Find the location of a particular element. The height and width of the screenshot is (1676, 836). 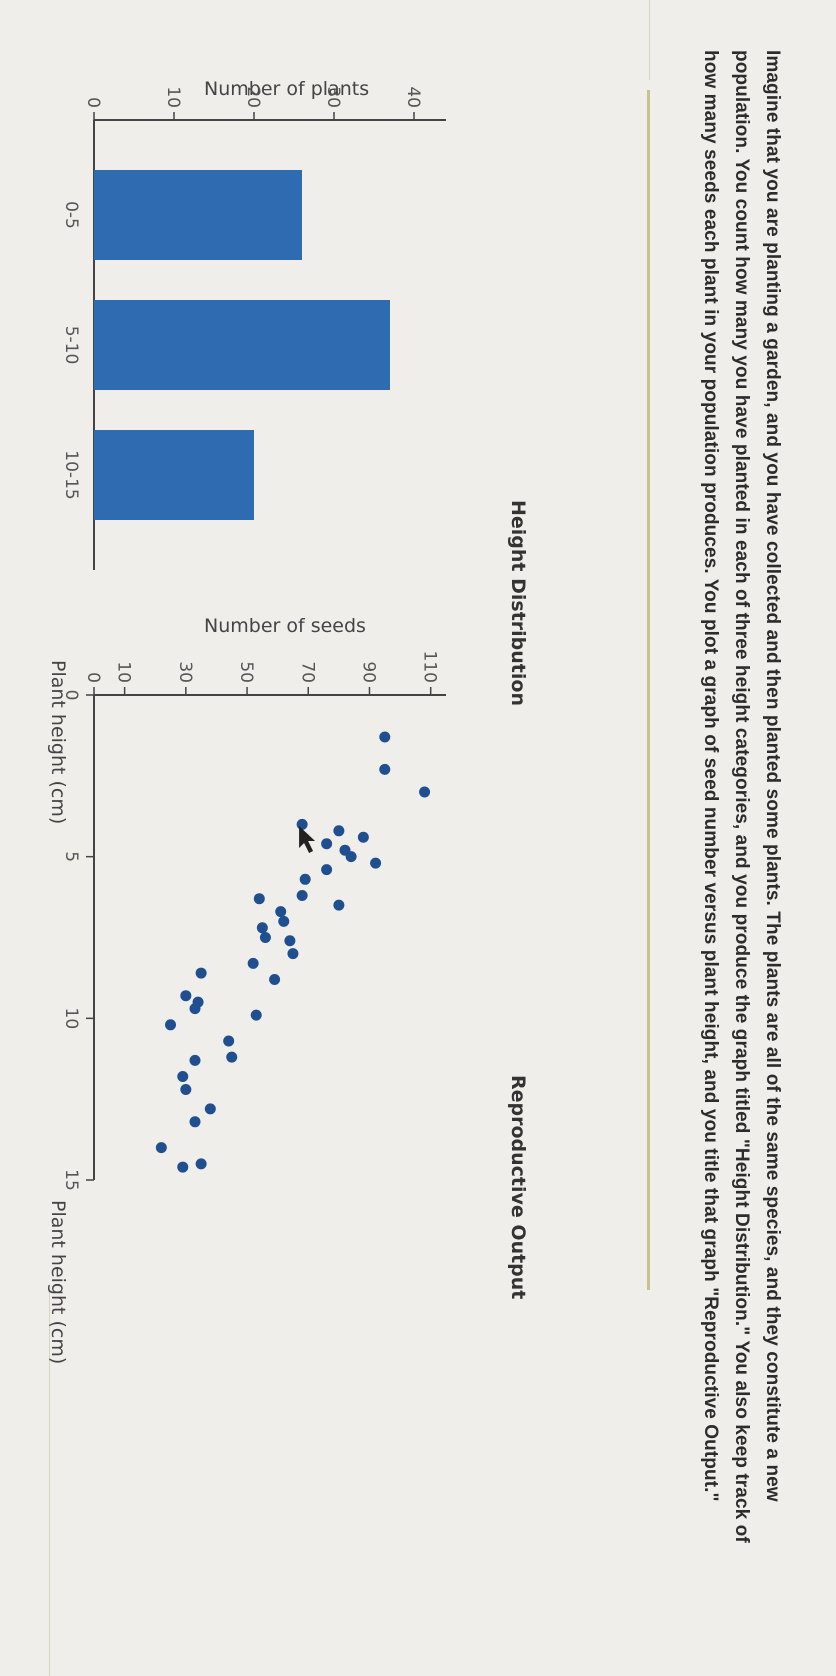

height-chart-y-tick-label: 40 is located at coordinates (413, 97).